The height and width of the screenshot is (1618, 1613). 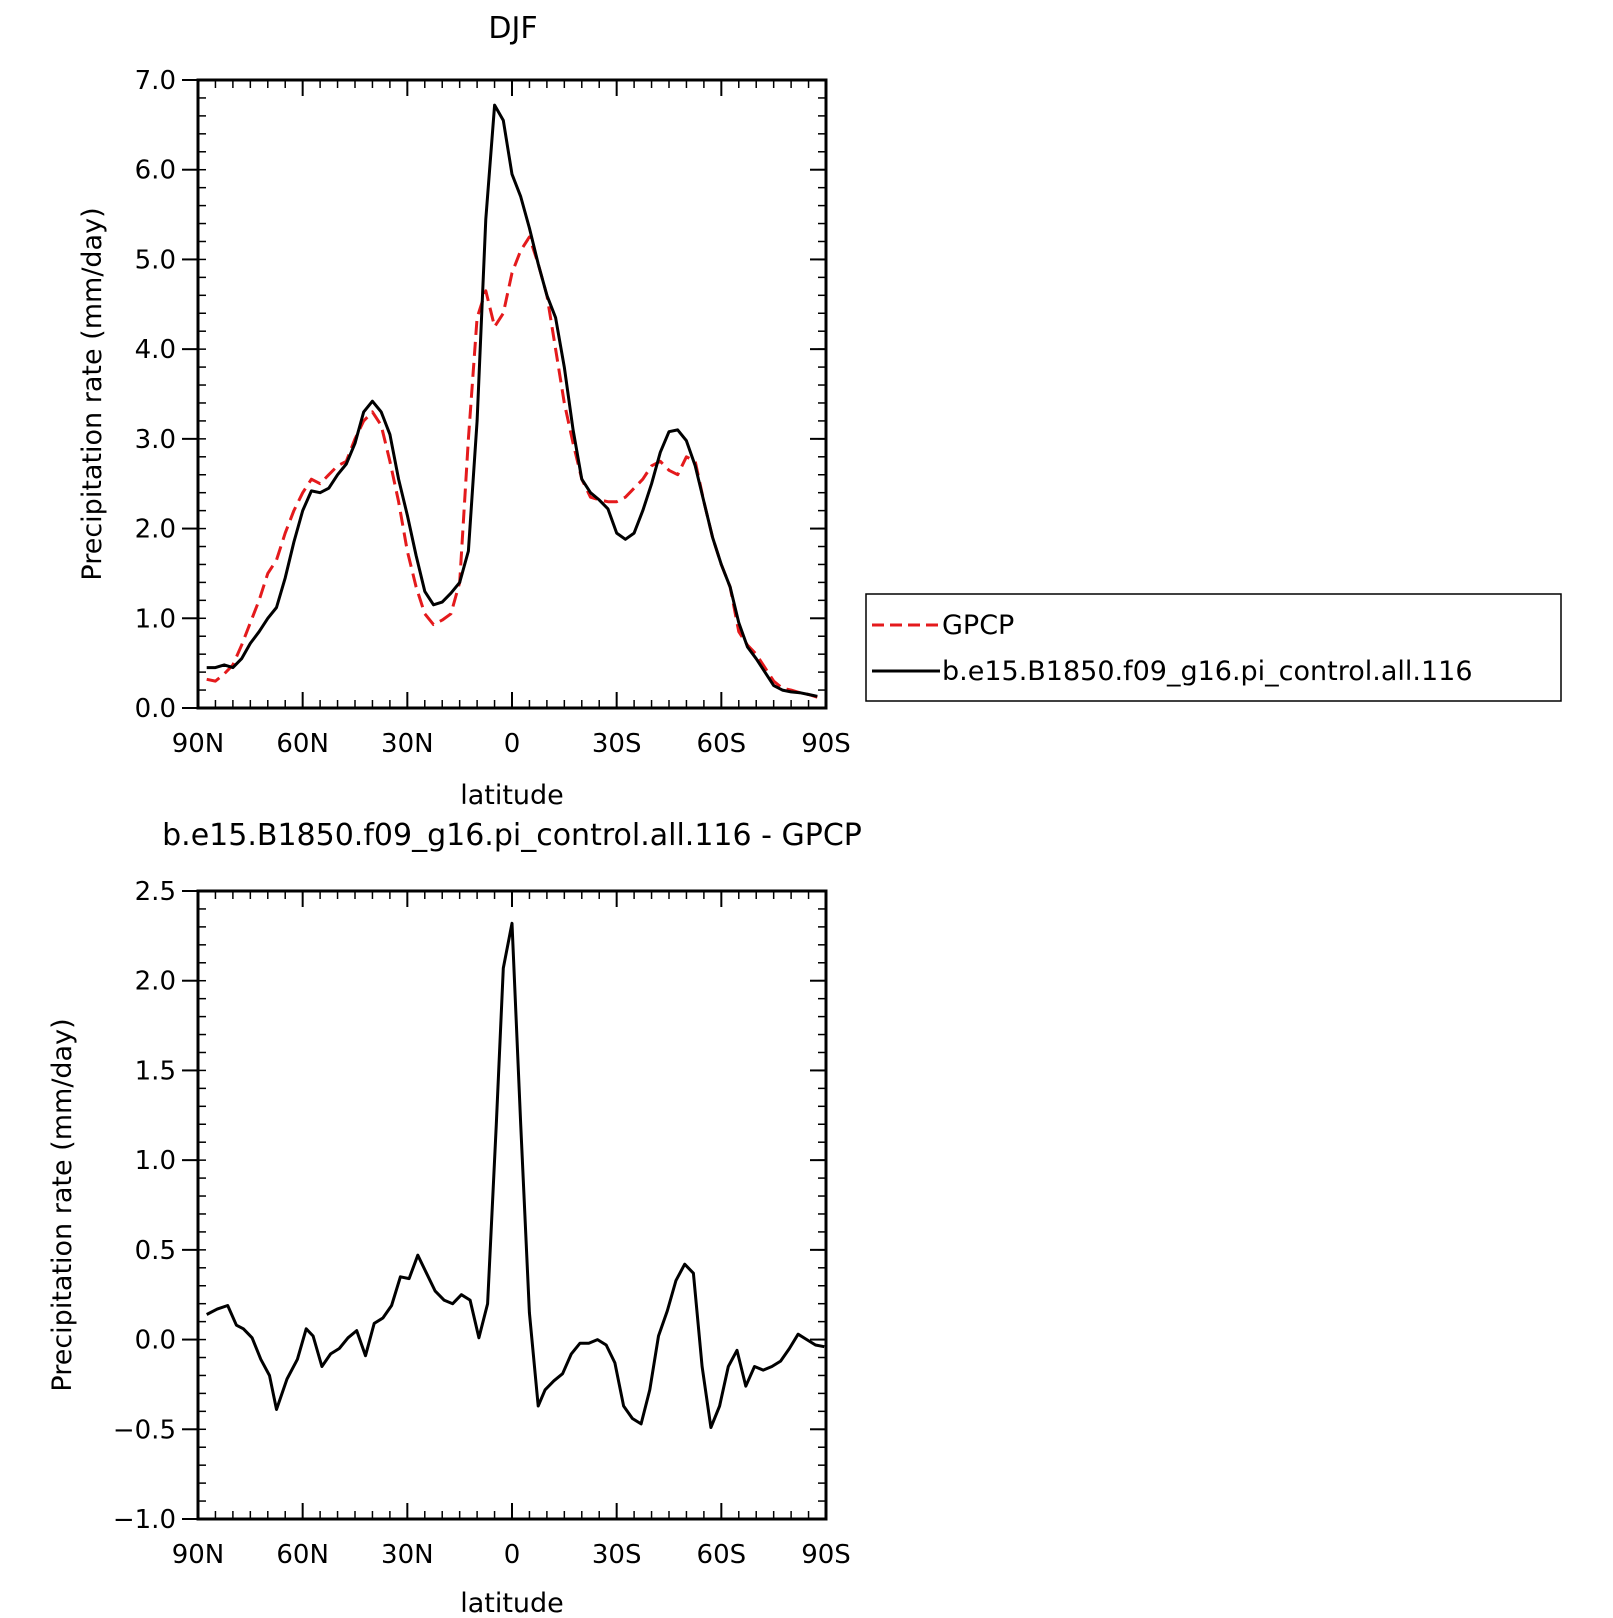 I want to click on y-tick-label: −1.0, so click(x=144, y=1520).